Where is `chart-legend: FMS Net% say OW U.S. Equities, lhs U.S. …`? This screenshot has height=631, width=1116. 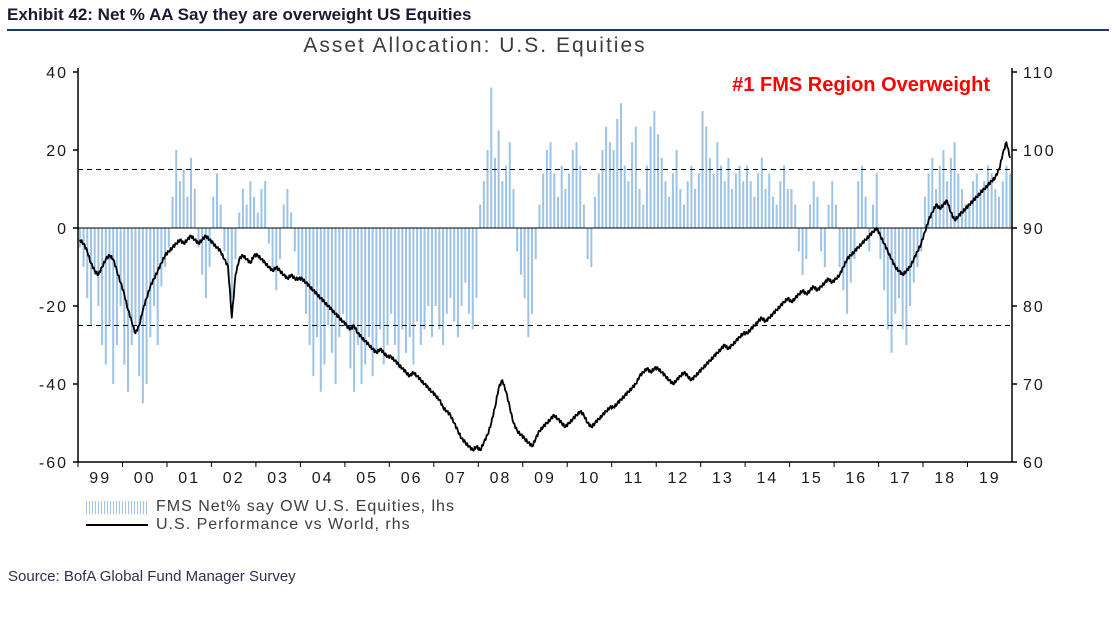
chart-legend: FMS Net% say OW U.S. Equities, lhs U.S. … is located at coordinates (270, 516).